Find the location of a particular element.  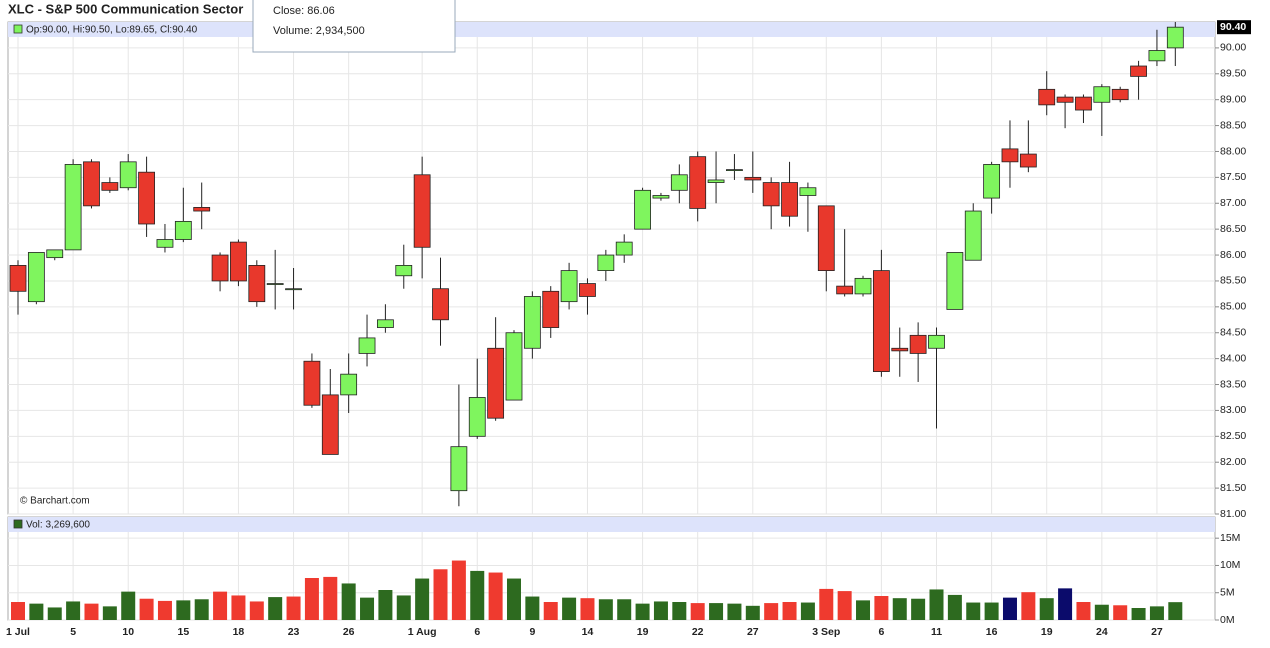

y-tick-label: 81.00 is located at coordinates (1233, 514).